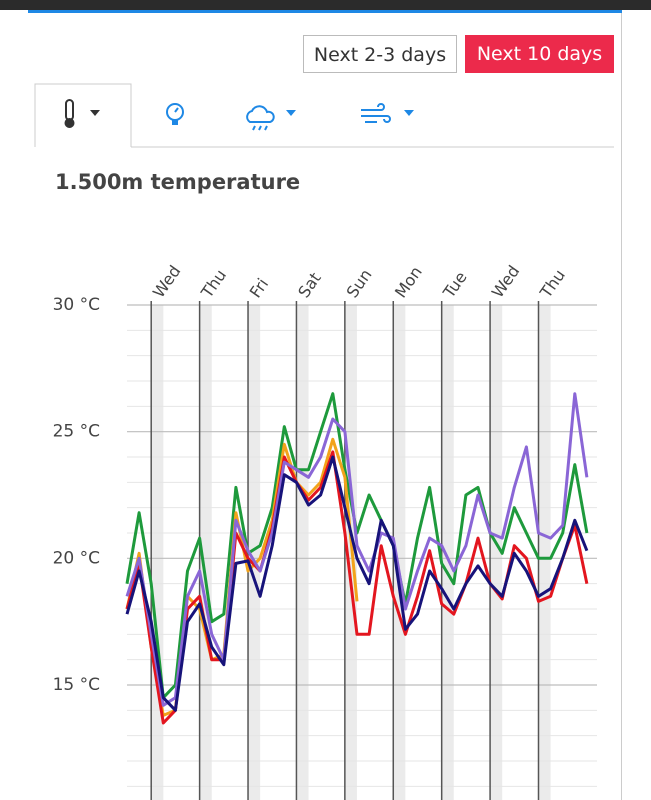 The height and width of the screenshot is (800, 651). Describe the element at coordinates (242, 577) in the screenshot. I see `series-line` at that location.